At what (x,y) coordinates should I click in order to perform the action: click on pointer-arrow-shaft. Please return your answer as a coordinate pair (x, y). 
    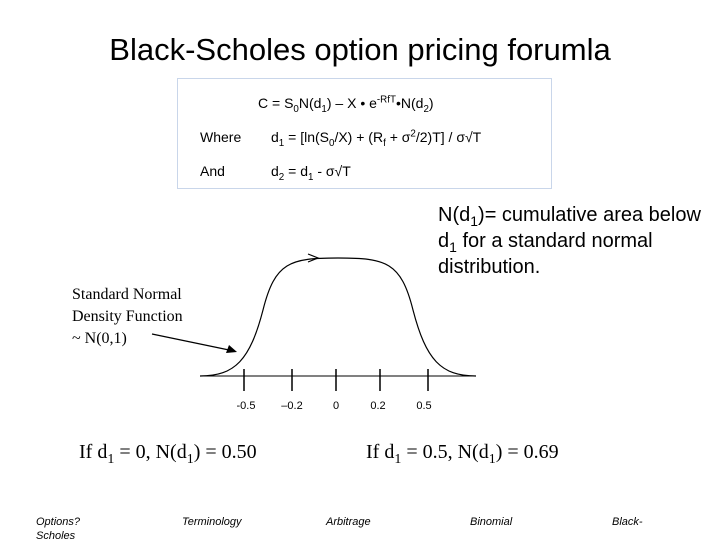
    Looking at the image, I should click on (190, 342).